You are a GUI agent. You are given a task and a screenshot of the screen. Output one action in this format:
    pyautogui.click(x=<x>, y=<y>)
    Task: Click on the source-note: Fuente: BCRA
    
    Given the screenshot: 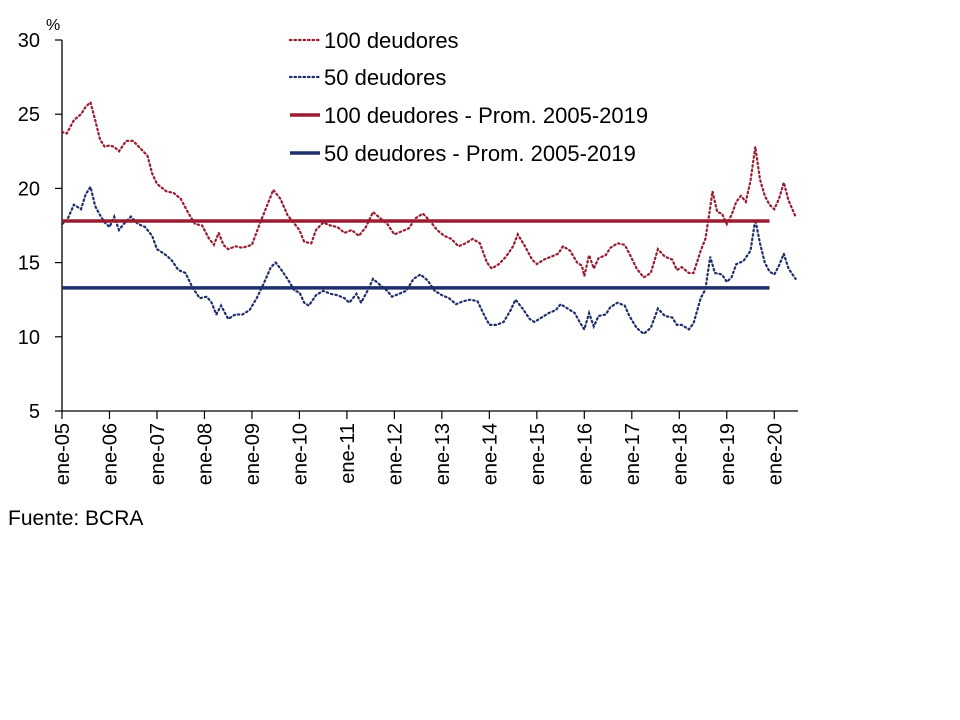 What is the action you would take?
    pyautogui.click(x=76, y=518)
    